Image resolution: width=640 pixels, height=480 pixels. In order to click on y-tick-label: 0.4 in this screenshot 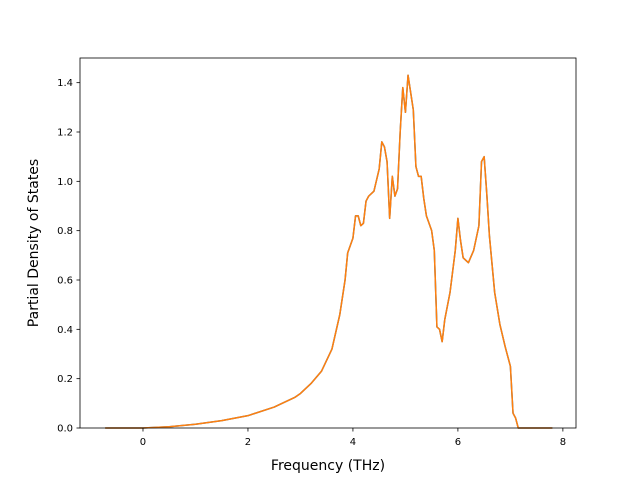, I will do `click(65, 330)`.